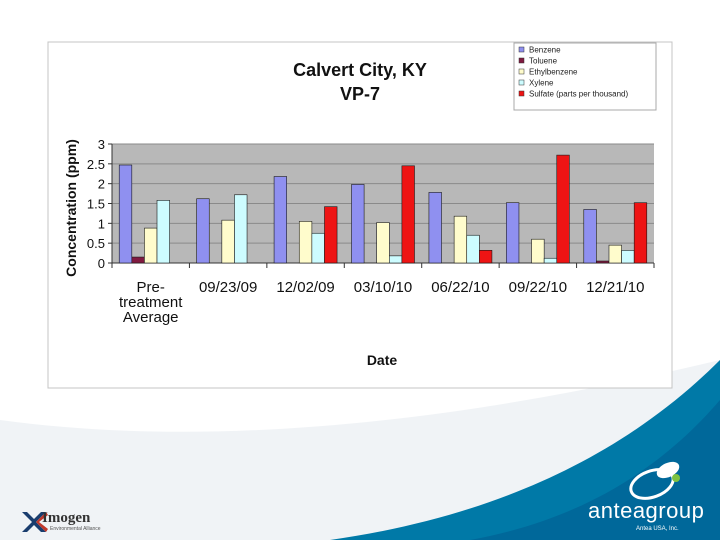 This screenshot has width=720, height=545. What do you see at coordinates (66, 518) in the screenshot?
I see `imogen-logo-text: Imogen` at bounding box center [66, 518].